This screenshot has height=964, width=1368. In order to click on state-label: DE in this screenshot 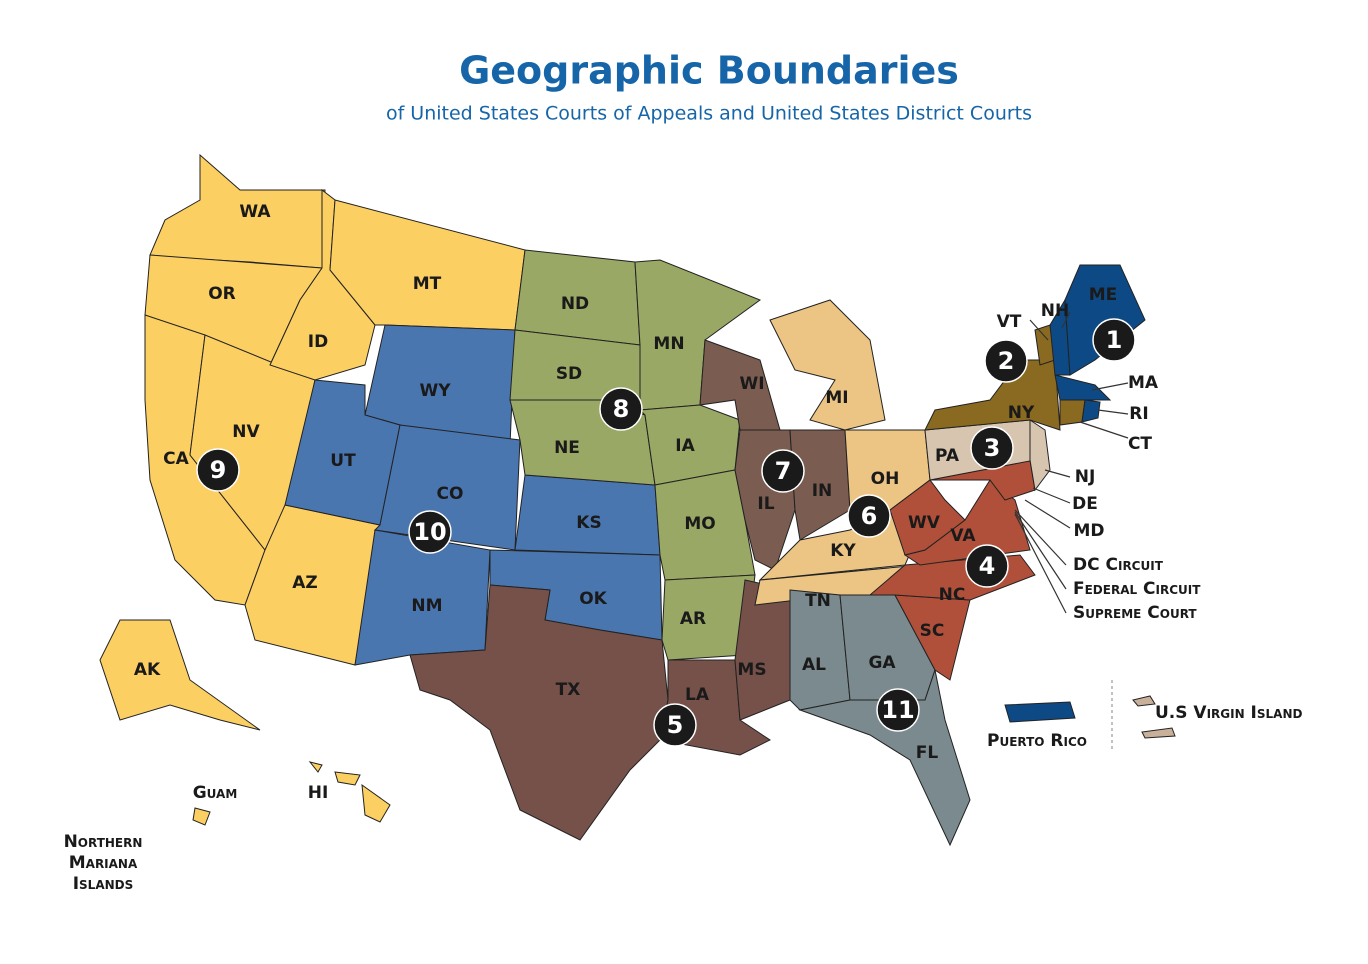, I will do `click(1085, 504)`.